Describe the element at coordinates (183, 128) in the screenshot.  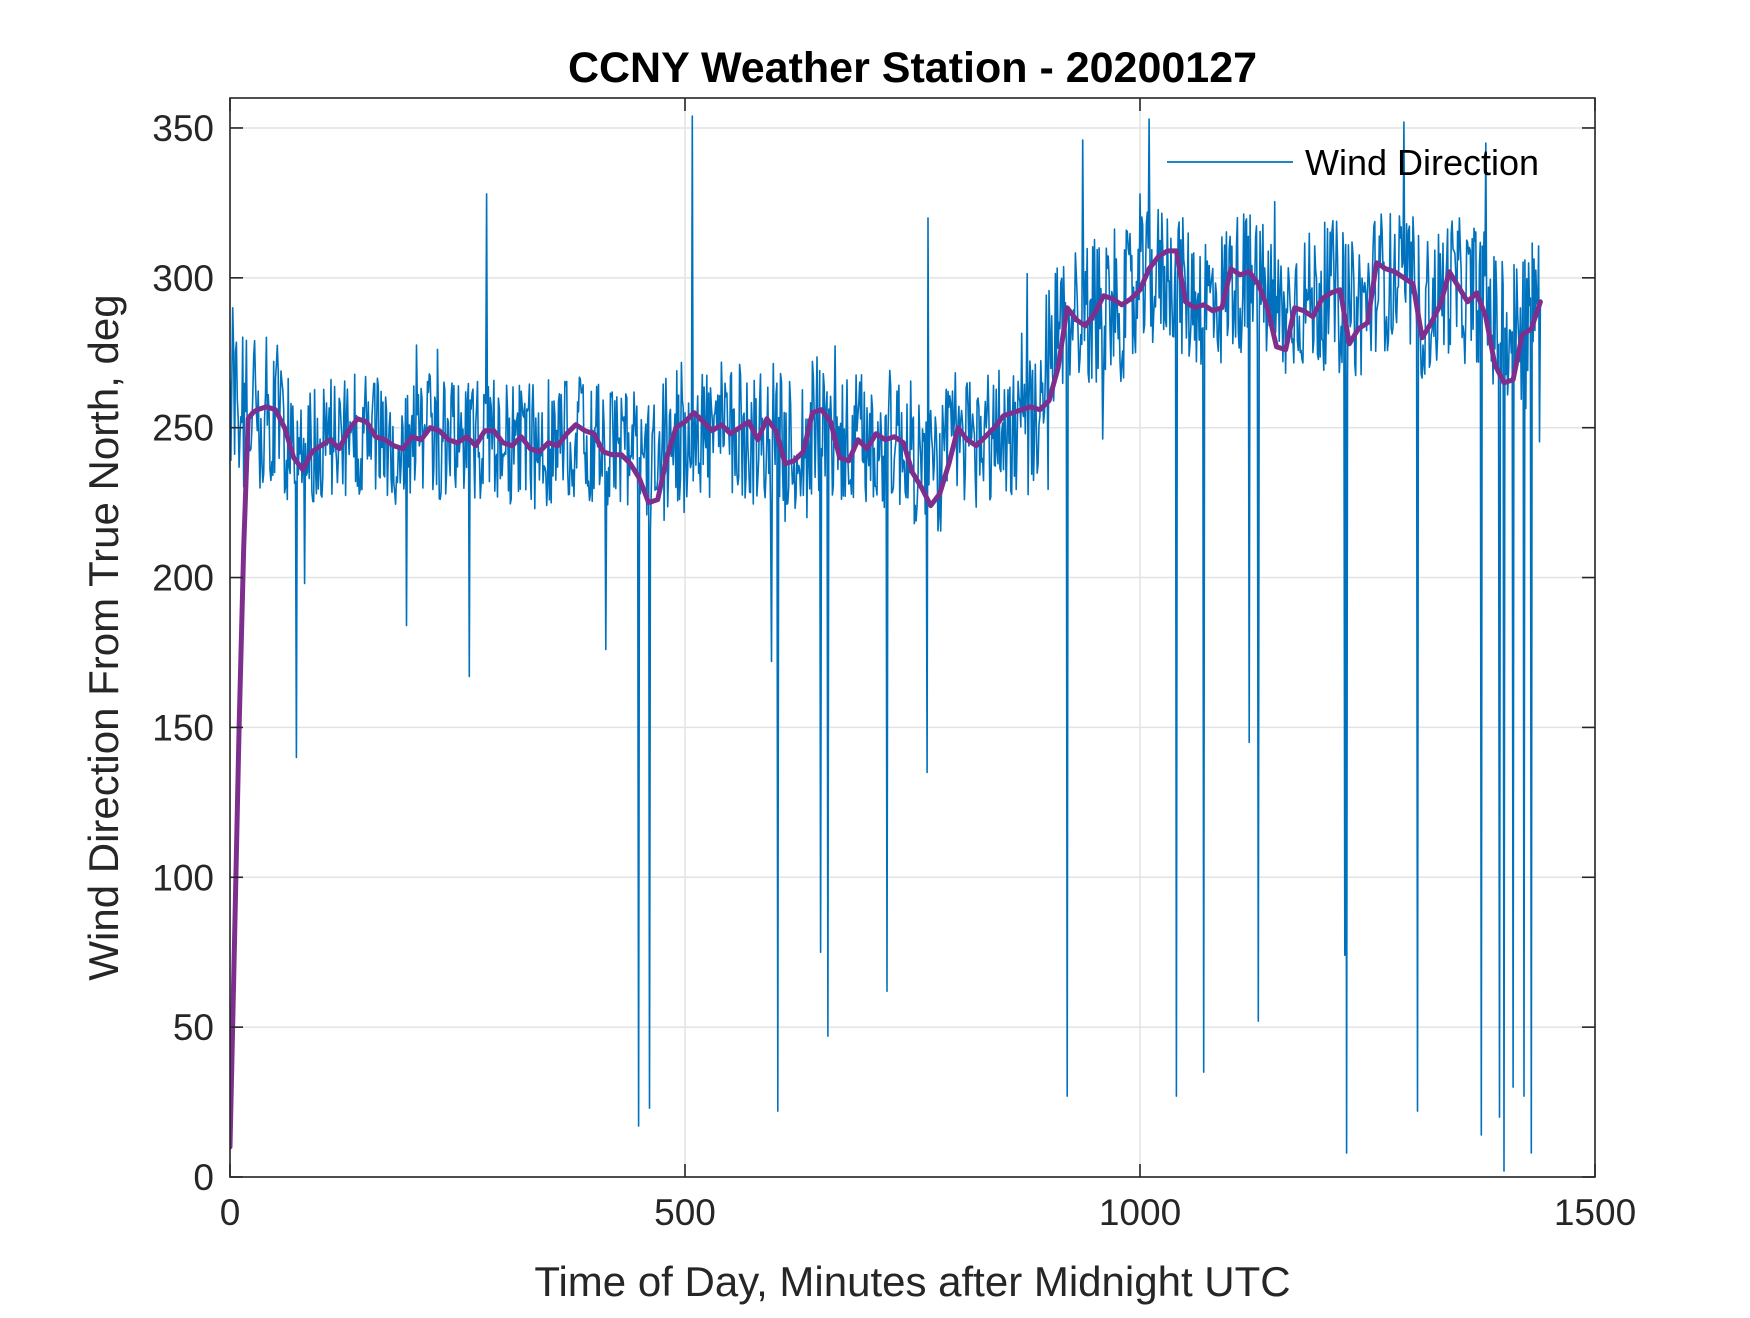
I see `y-tick-label: 350` at that location.